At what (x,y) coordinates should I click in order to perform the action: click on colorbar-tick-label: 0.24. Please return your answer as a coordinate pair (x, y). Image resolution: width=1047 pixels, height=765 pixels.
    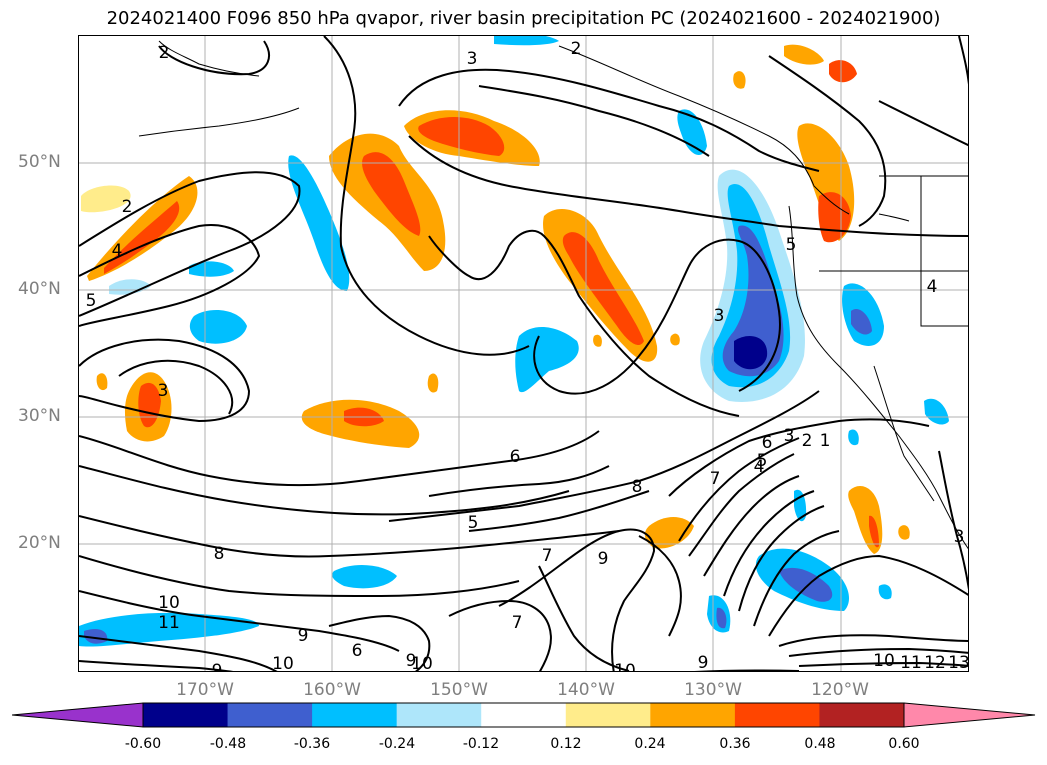
    Looking at the image, I should click on (650, 744).